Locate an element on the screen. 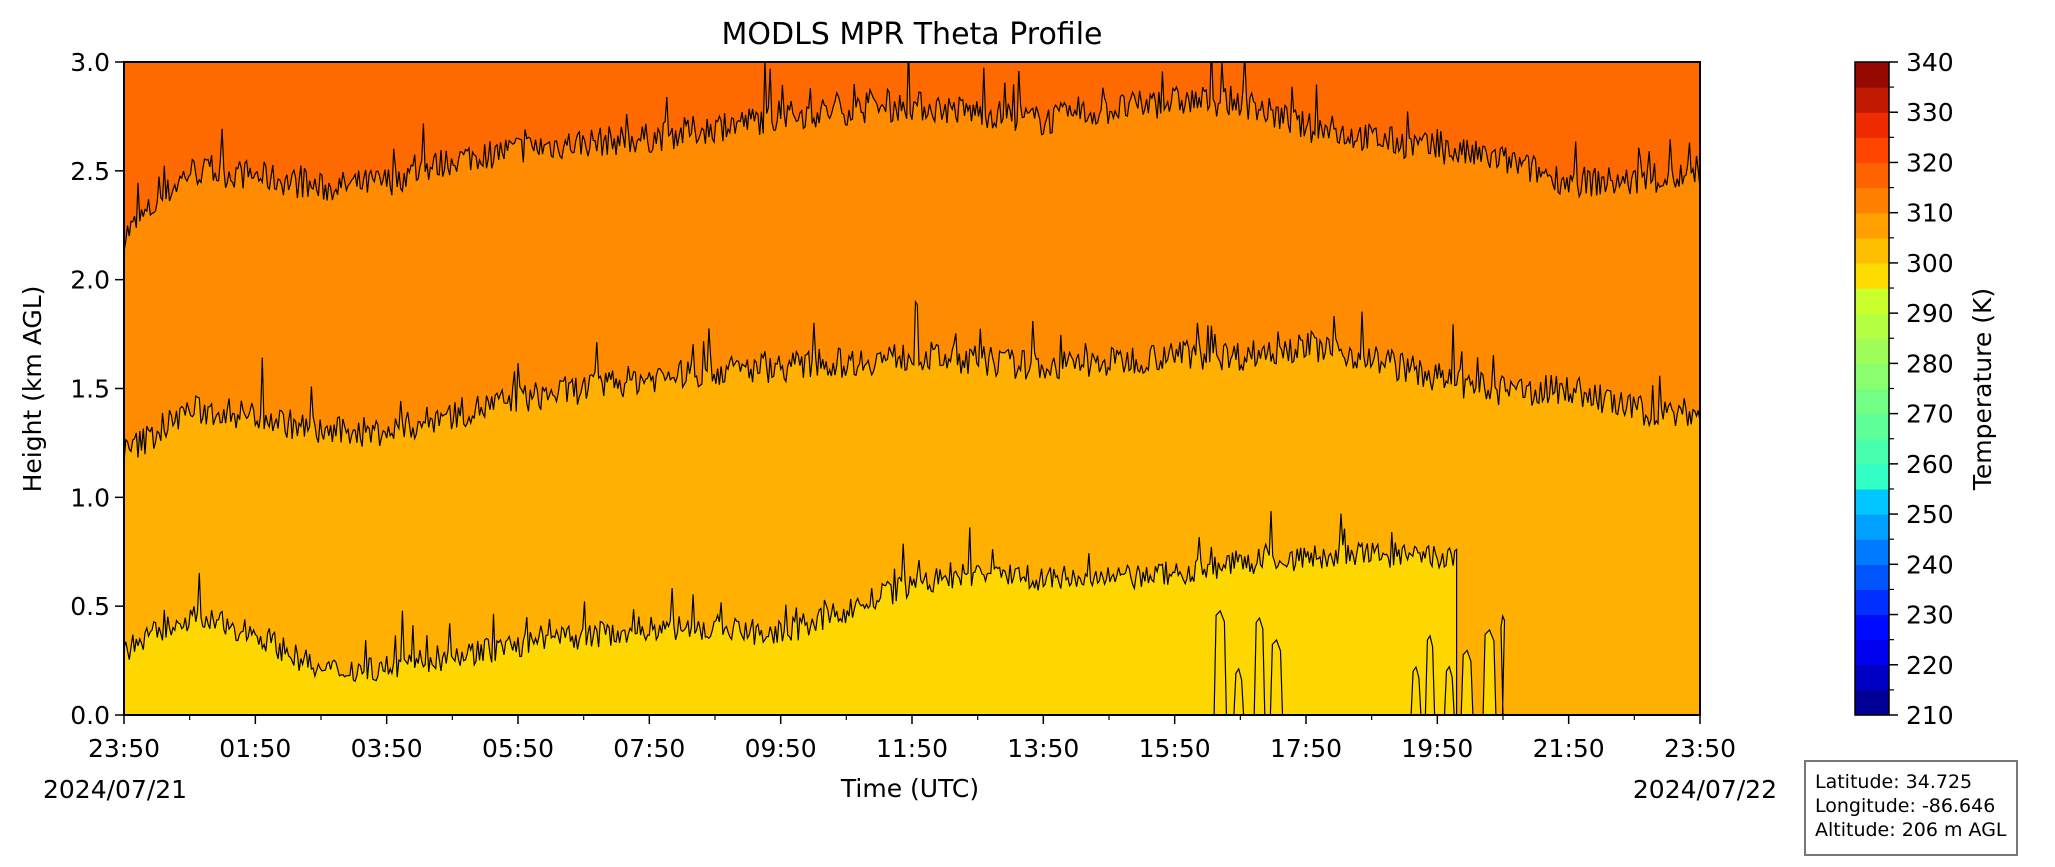 The height and width of the screenshot is (867, 2055). y-tick-label: 3.0 is located at coordinates (90, 62).